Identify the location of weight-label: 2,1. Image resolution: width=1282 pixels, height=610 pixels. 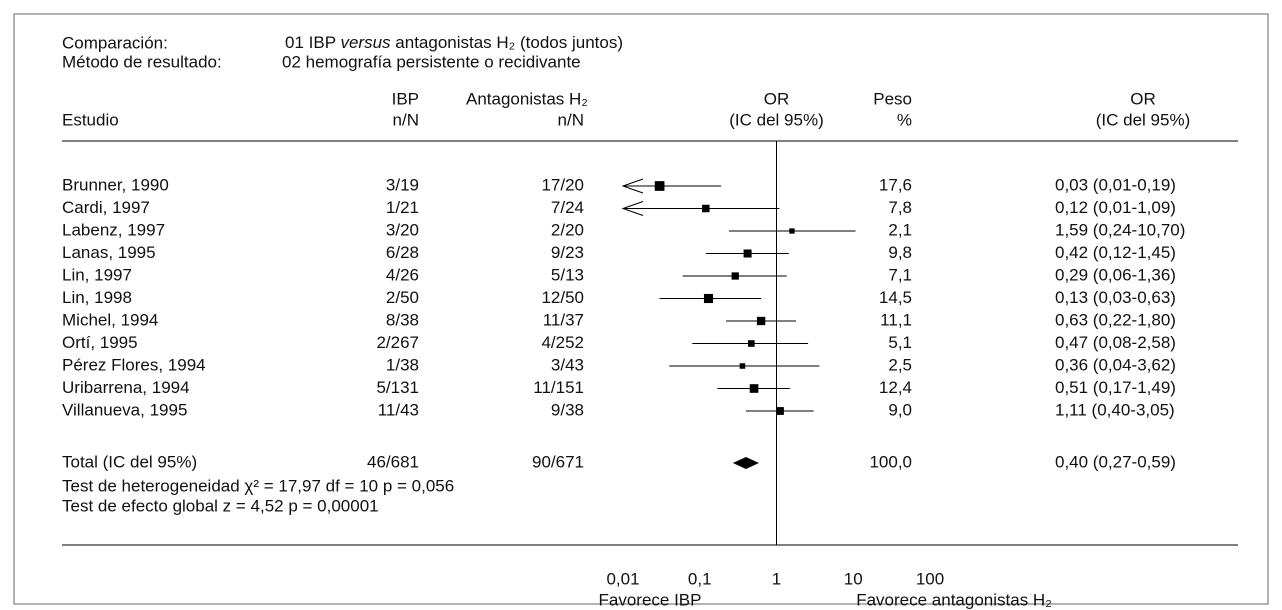
(900, 229).